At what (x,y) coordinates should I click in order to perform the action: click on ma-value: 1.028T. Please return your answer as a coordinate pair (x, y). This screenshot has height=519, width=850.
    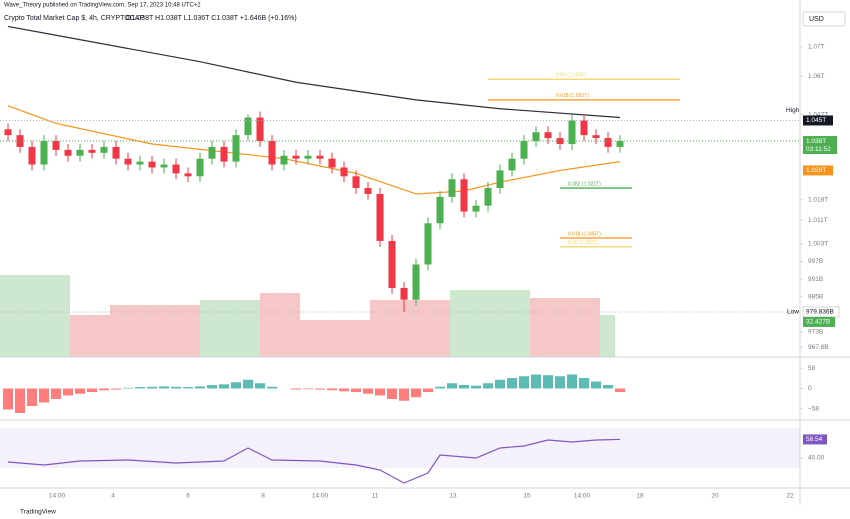
    Looking at the image, I should click on (816, 170).